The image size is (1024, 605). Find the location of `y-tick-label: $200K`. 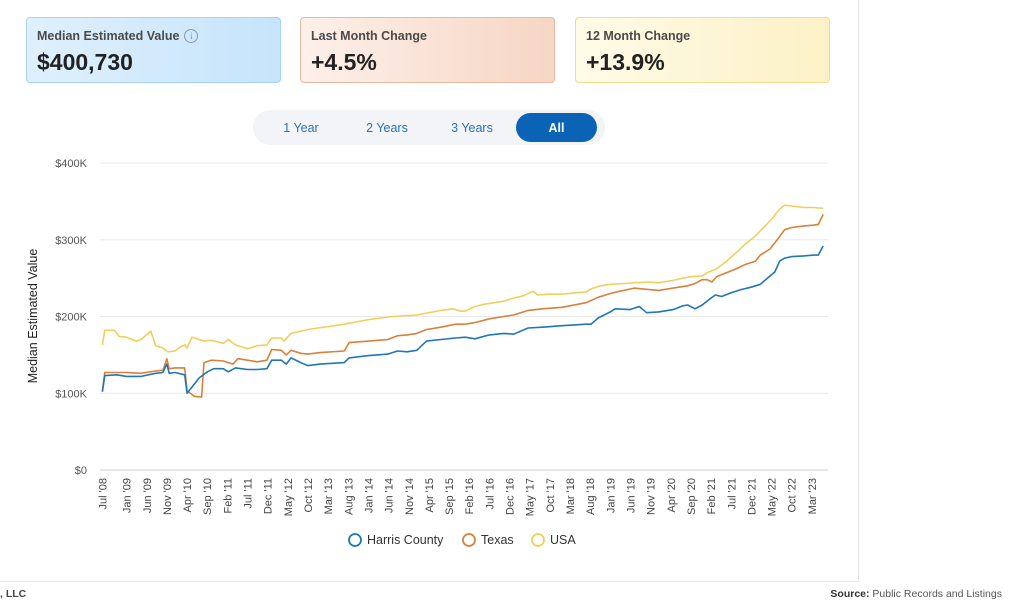

y-tick-label: $200K is located at coordinates (71, 318).